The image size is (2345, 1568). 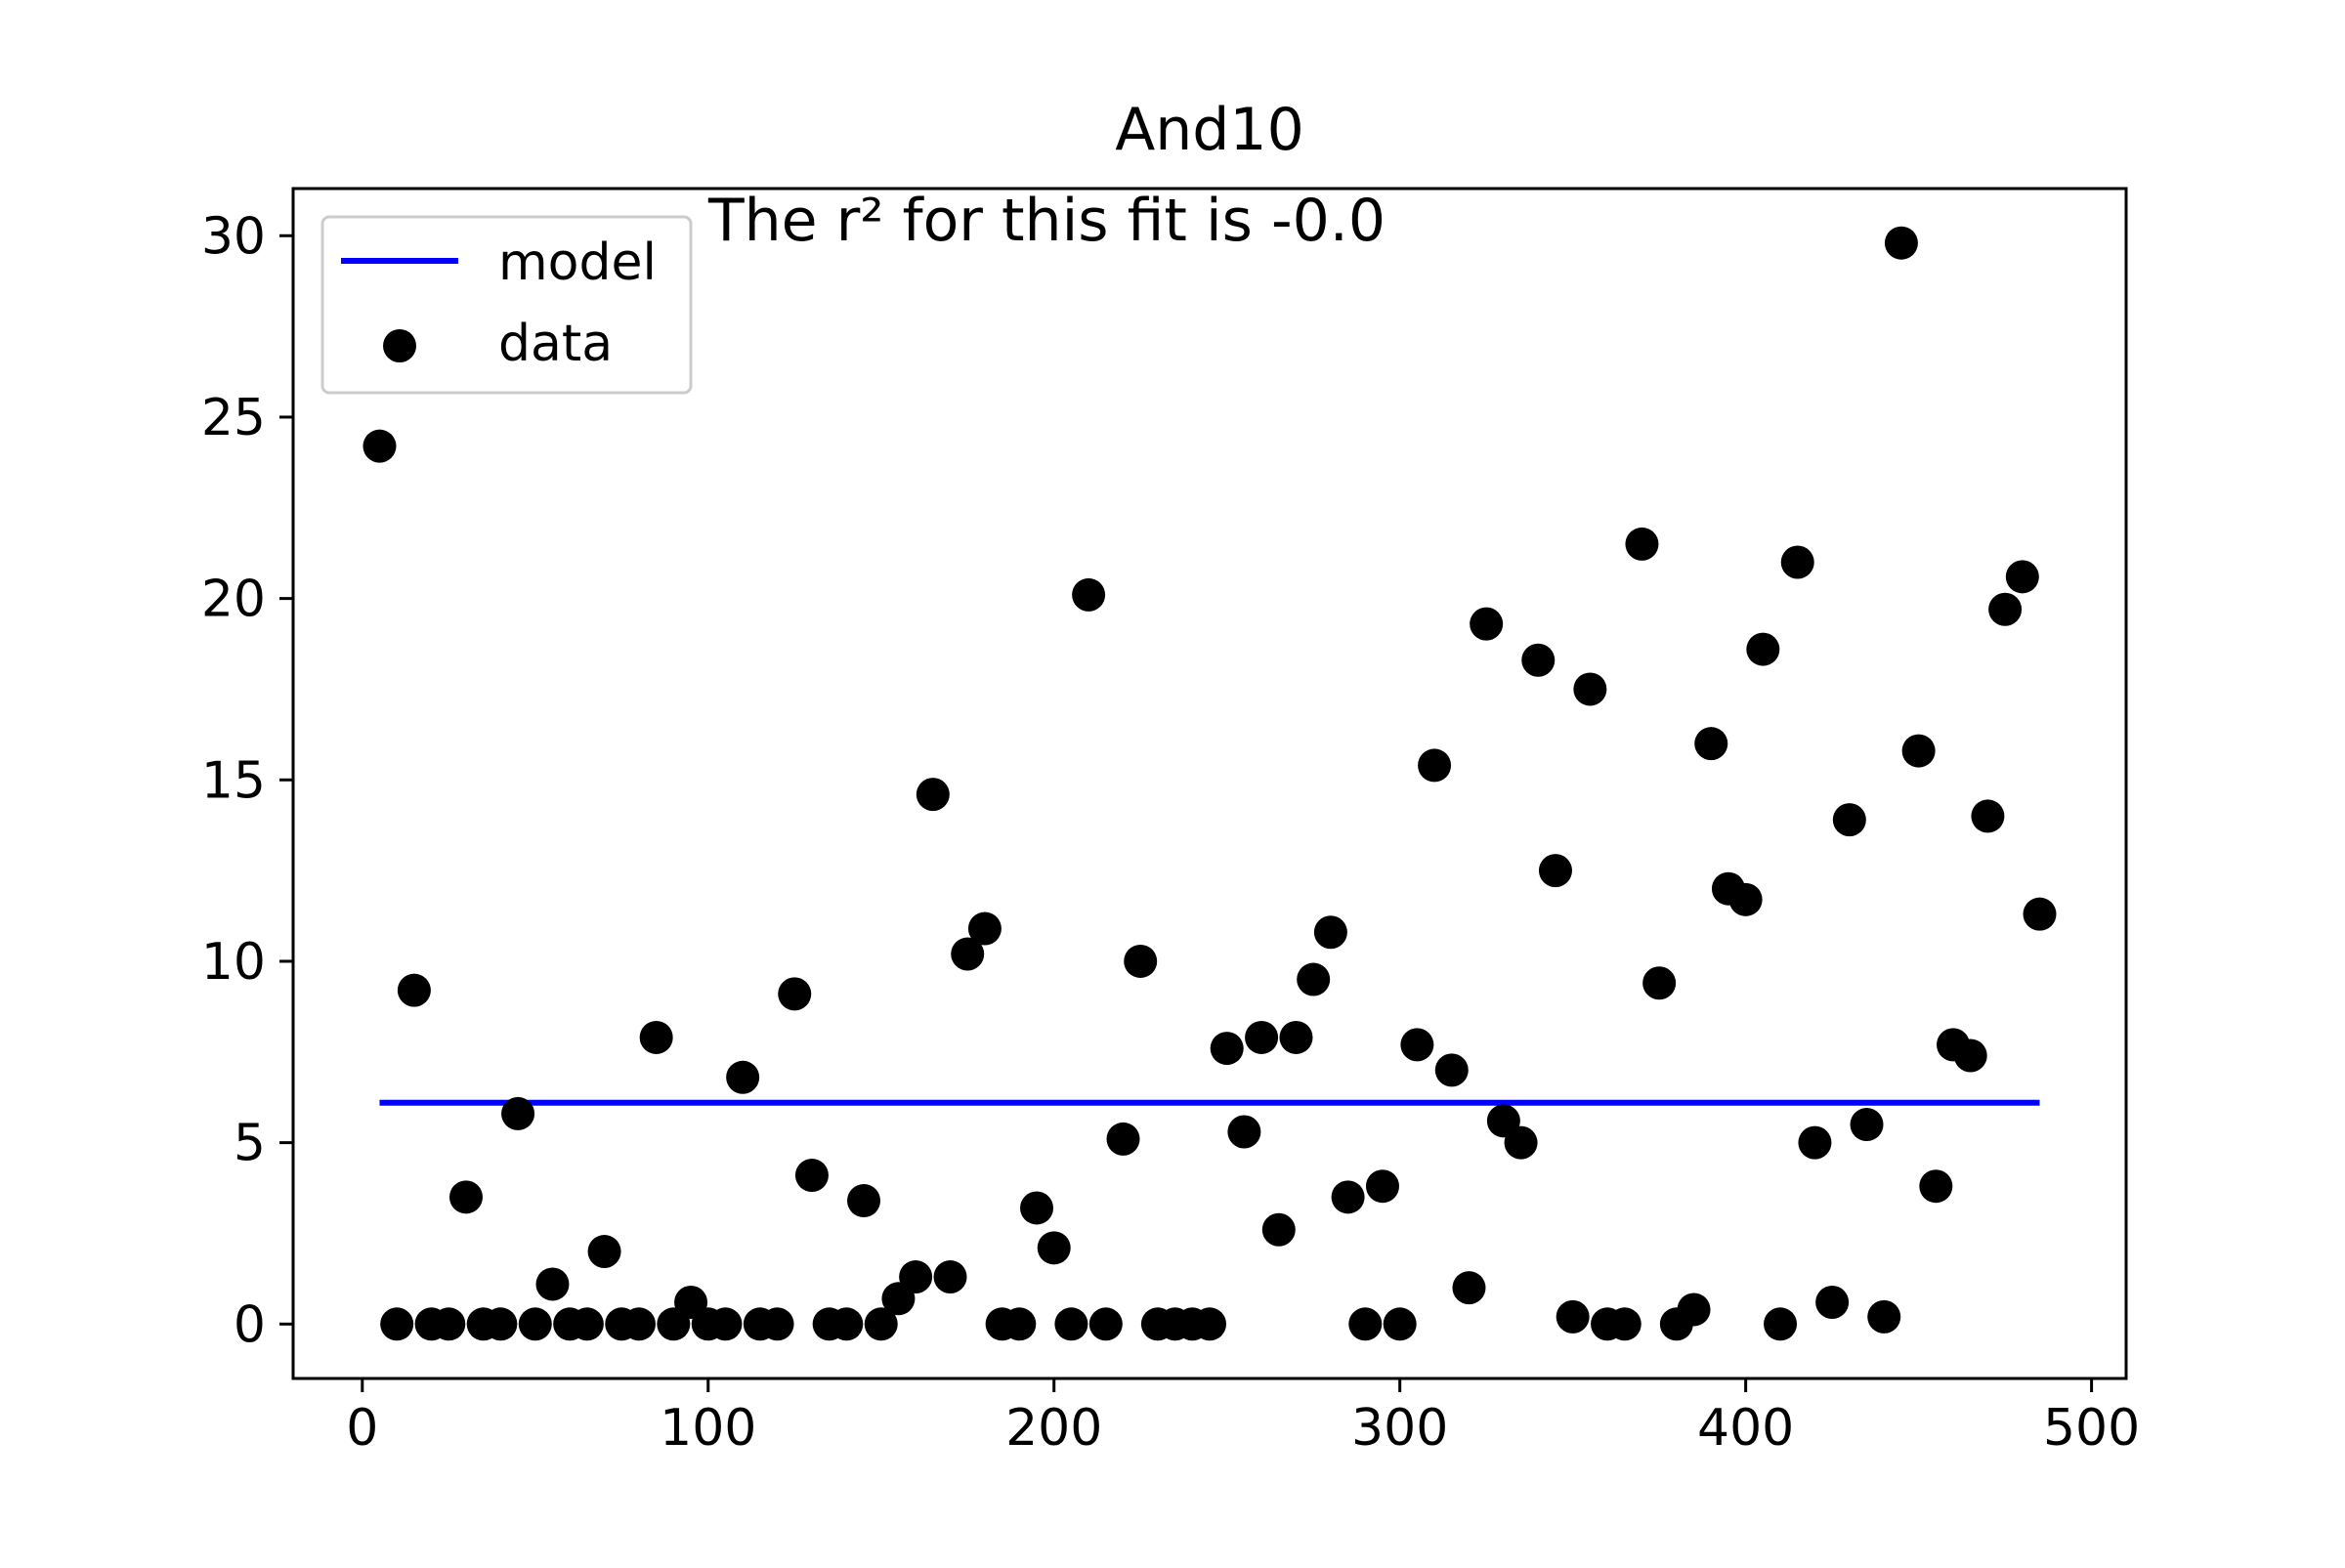 What do you see at coordinates (233, 236) in the screenshot?
I see `y-tick-label-30: 30` at bounding box center [233, 236].